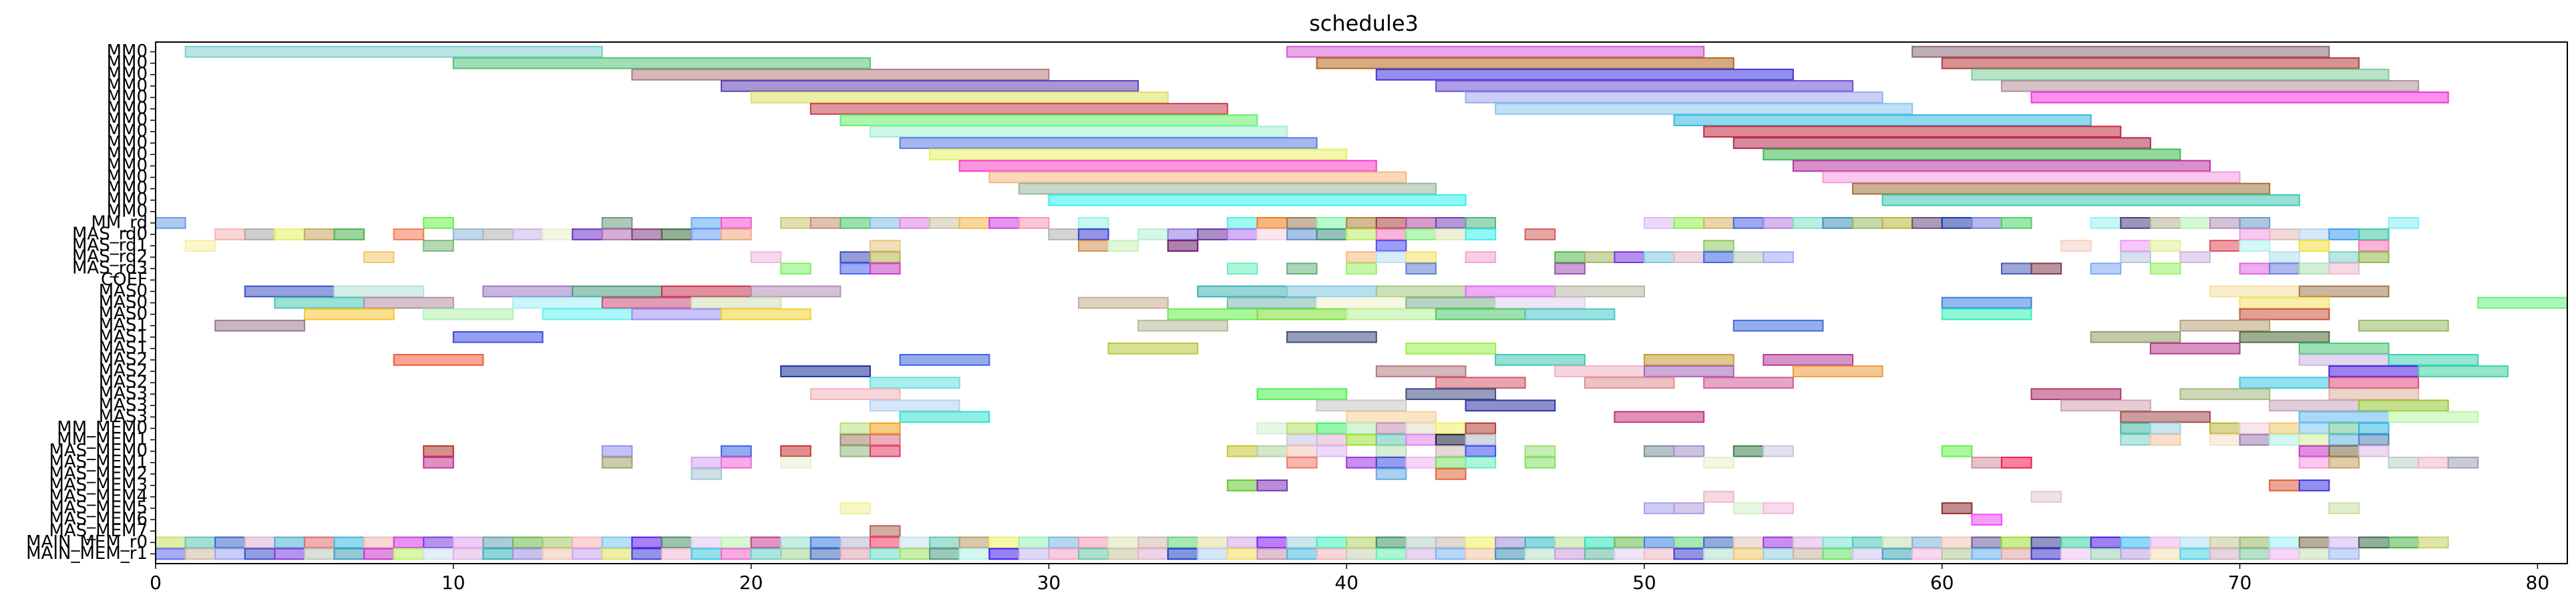 The height and width of the screenshot is (601, 2576). I want to click on y-tick-label: MAS_MEM6, so click(98, 520).